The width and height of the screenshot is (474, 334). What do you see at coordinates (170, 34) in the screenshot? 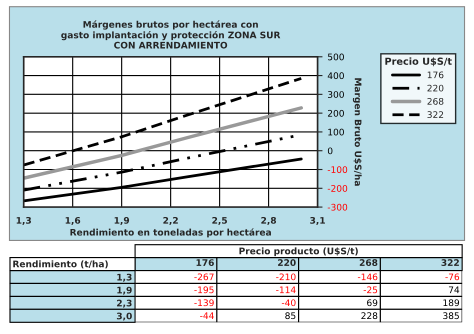
I see `chart-title: Márgenes brutos por hectárea con gasto implantación y protección ZONA SUR CON ARRENDAMIENTO` at bounding box center [170, 34].